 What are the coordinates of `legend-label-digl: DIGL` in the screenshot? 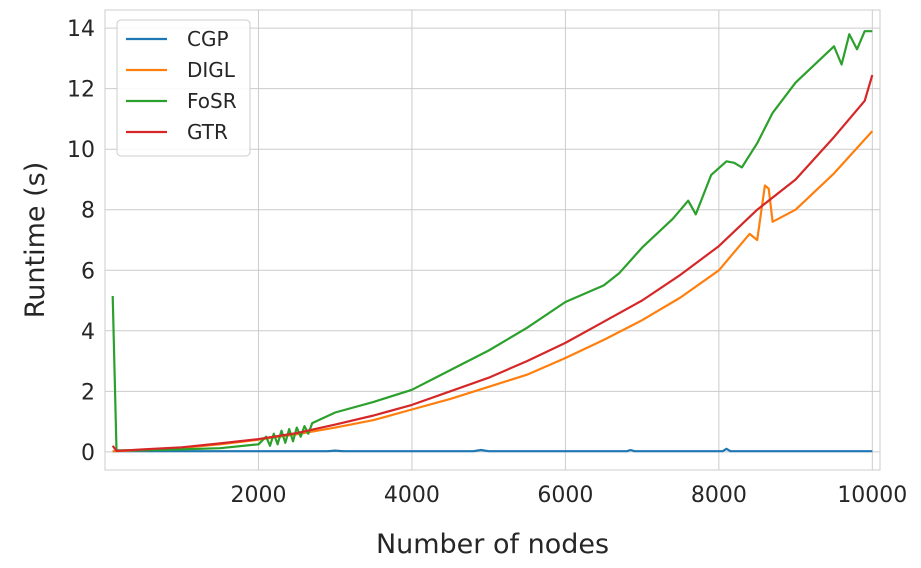 It's located at (211, 70).